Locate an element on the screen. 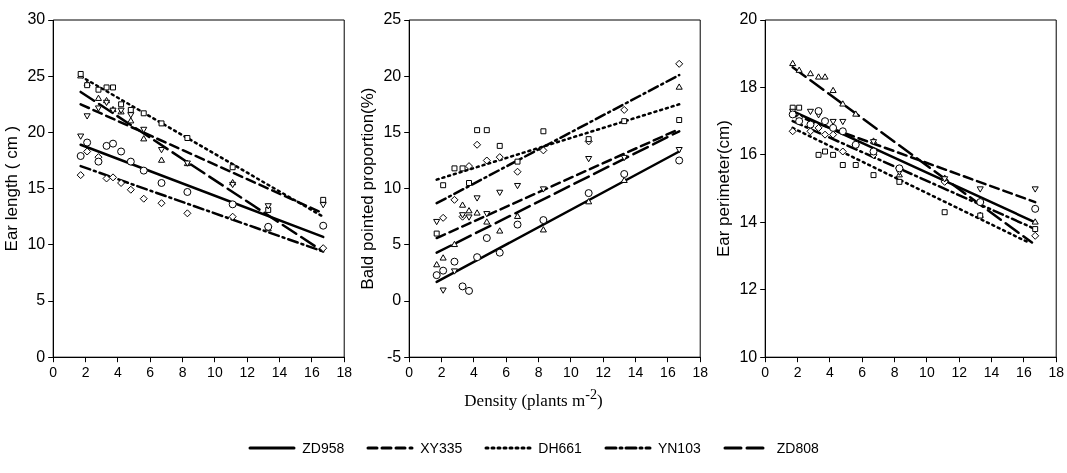 The height and width of the screenshot is (473, 1067). legend-label: ZD808 is located at coordinates (797, 448).